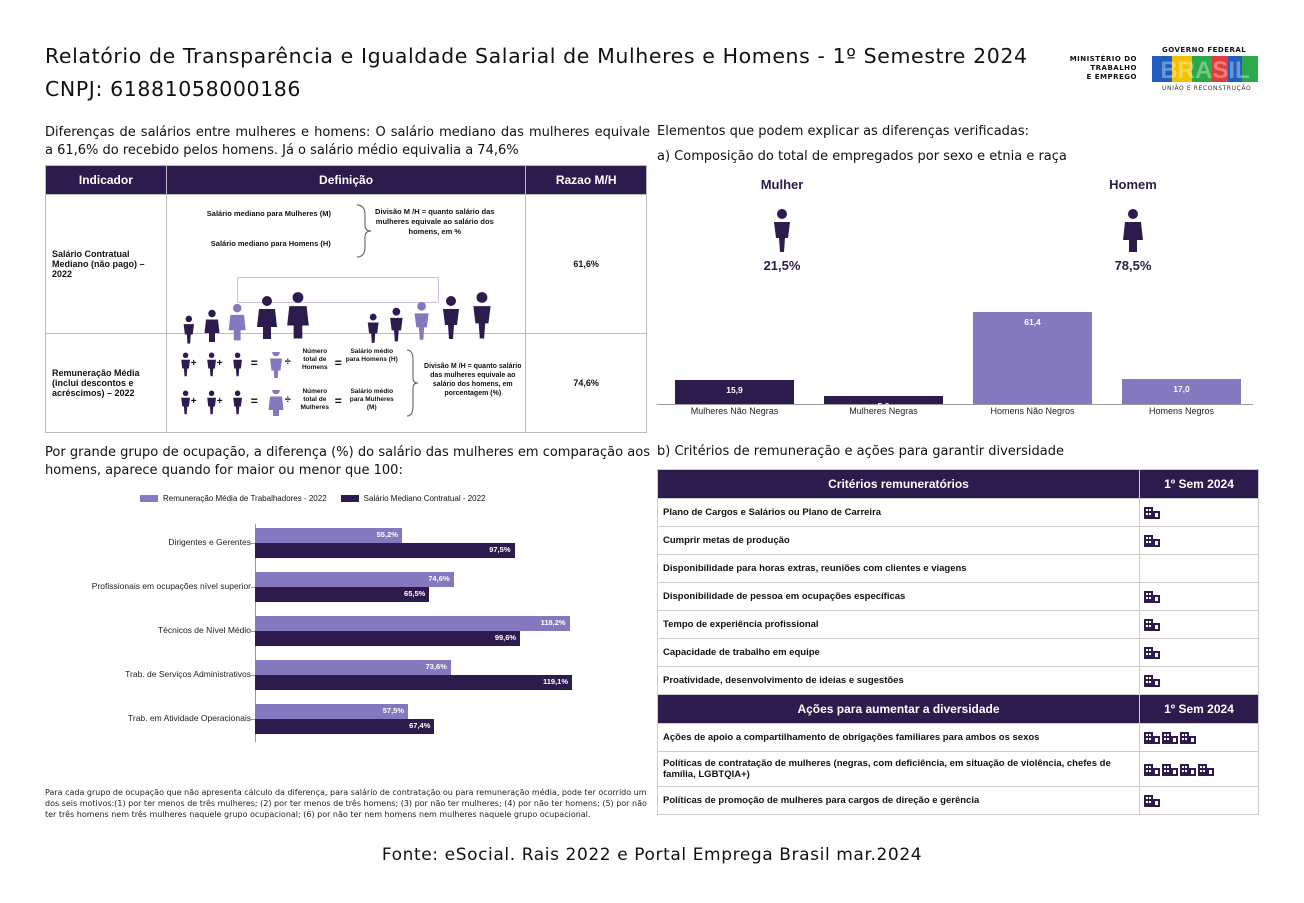 The height and width of the screenshot is (903, 1304). Describe the element at coordinates (1113, 68) in the screenshot. I see `ministry-line-2: TRABALHO` at that location.